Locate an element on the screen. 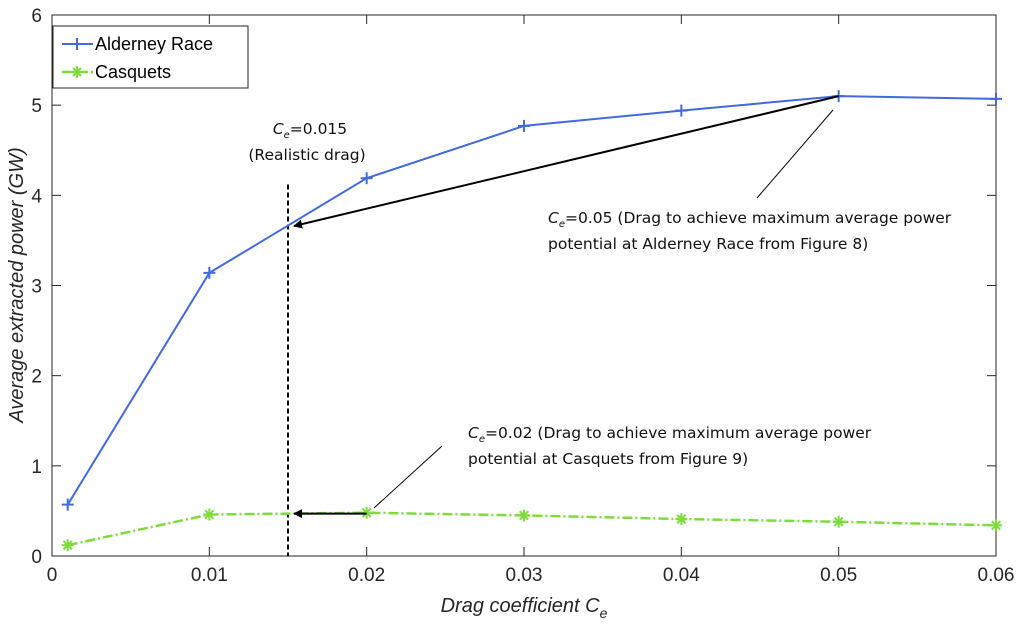  y-tick-label: 0 is located at coordinates (36, 557).